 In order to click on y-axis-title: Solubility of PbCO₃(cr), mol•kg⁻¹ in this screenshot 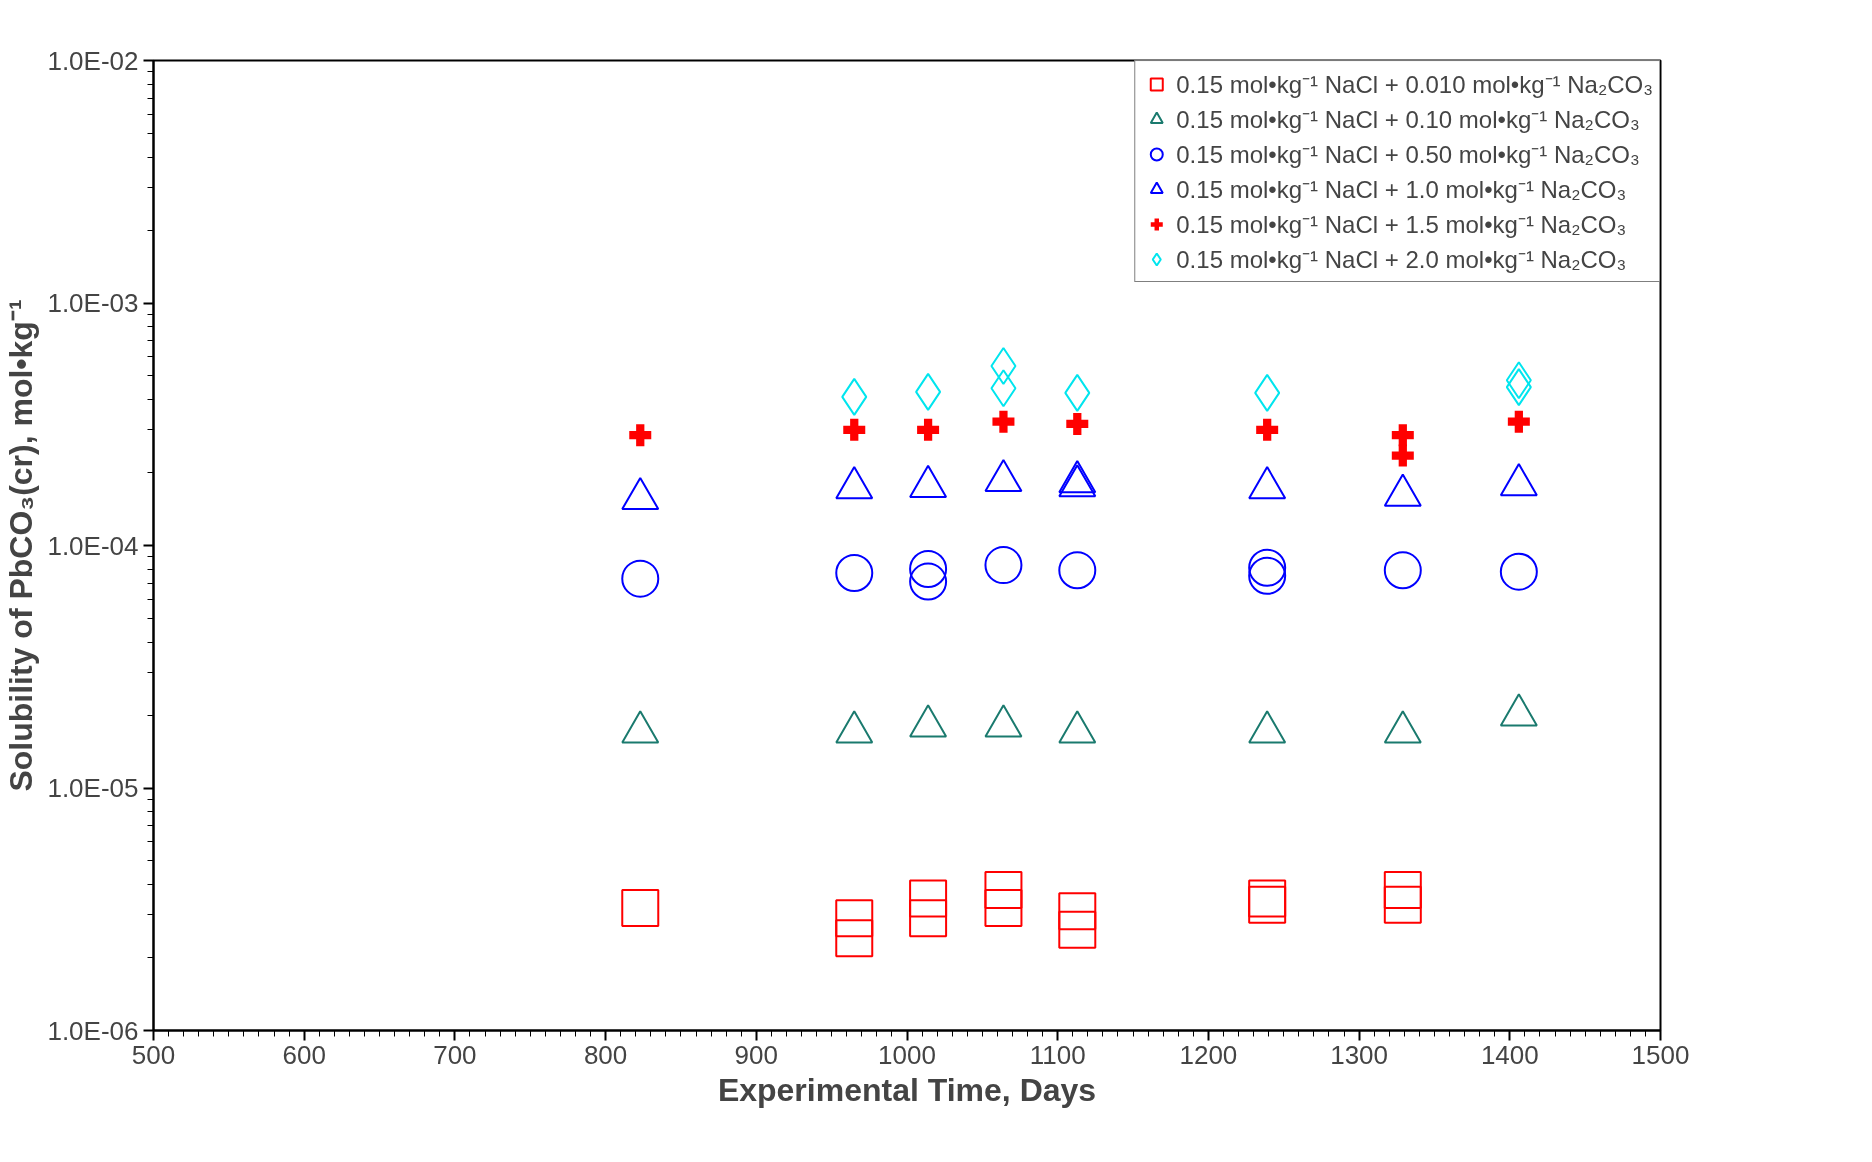, I will do `click(21, 545)`.